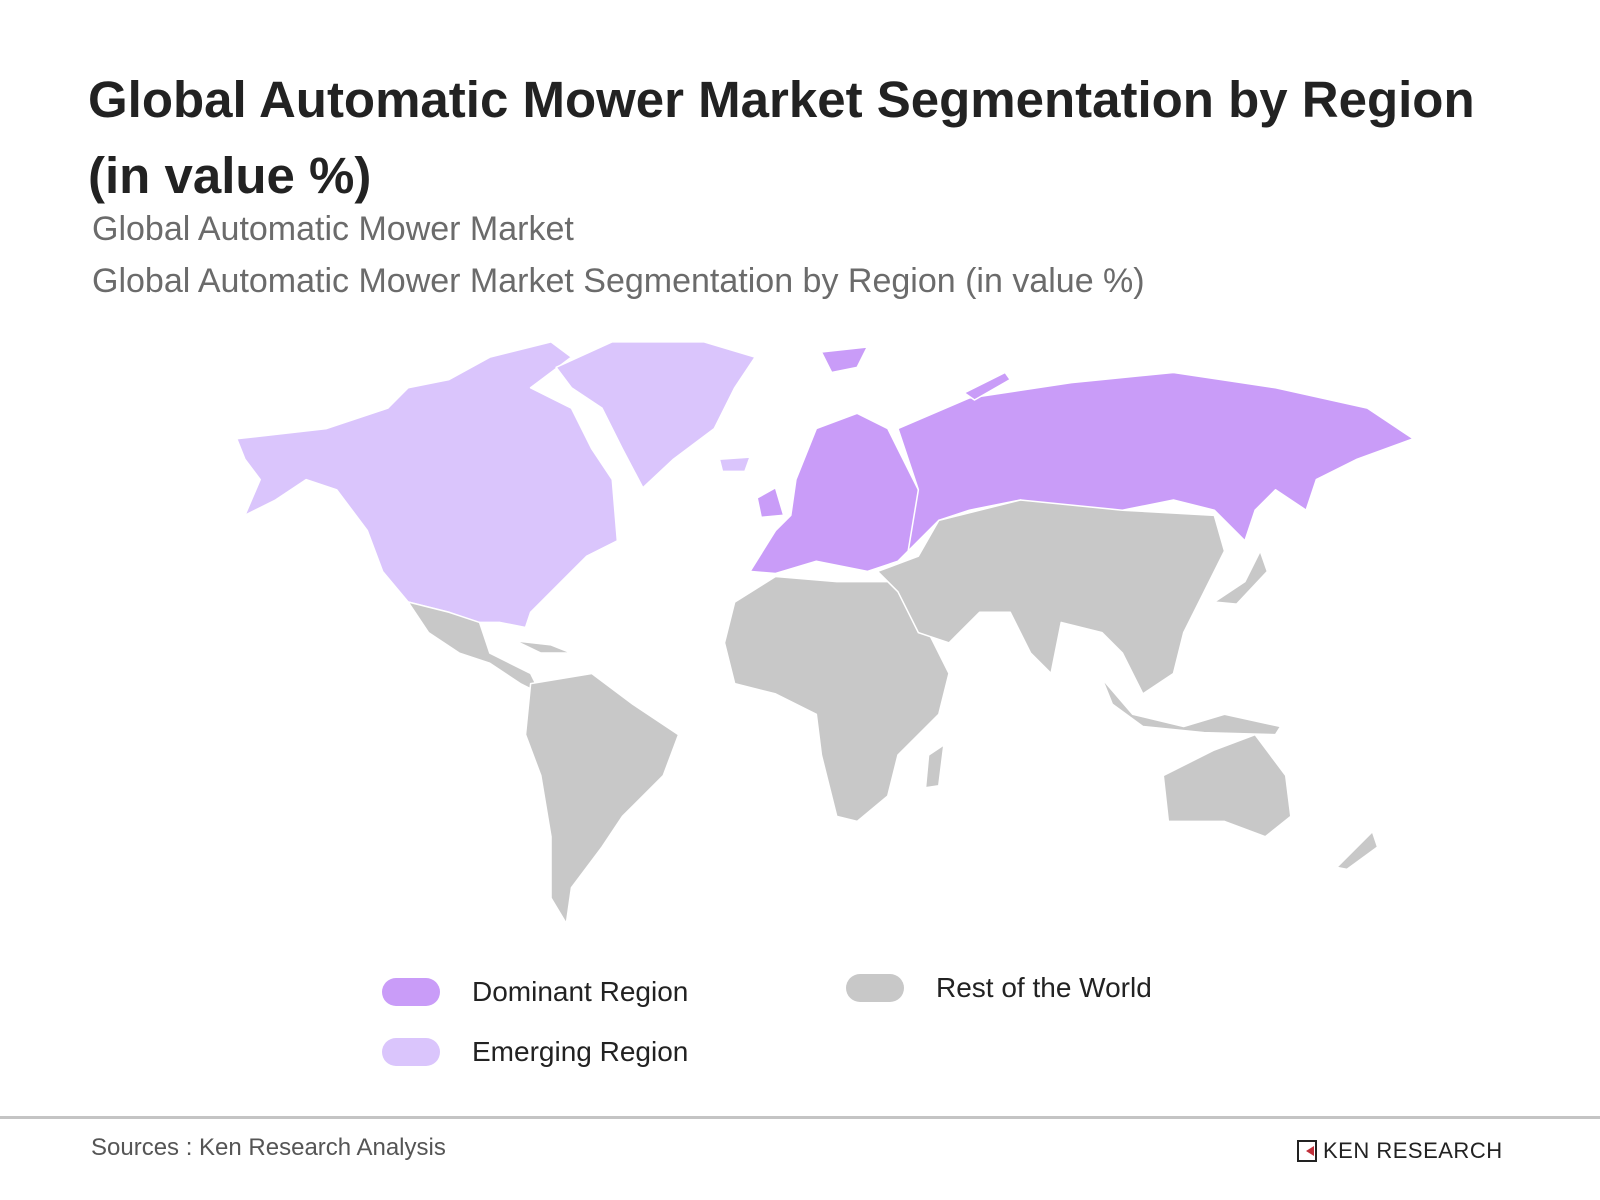  I want to click on region-new-zealand, so click(1357, 850).